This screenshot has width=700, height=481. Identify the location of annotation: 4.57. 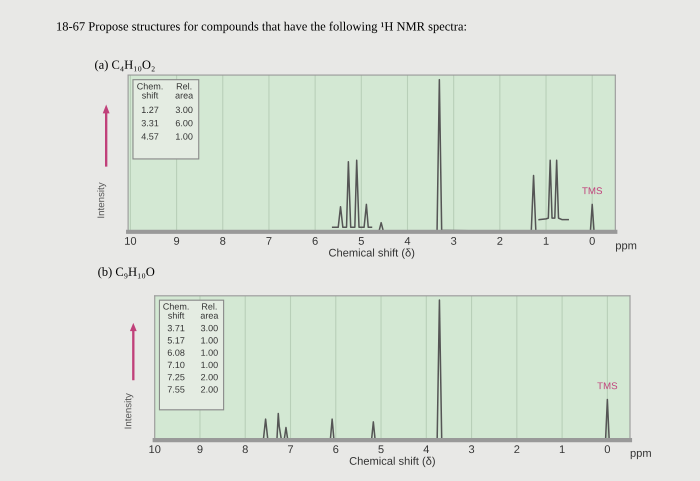
(149, 136).